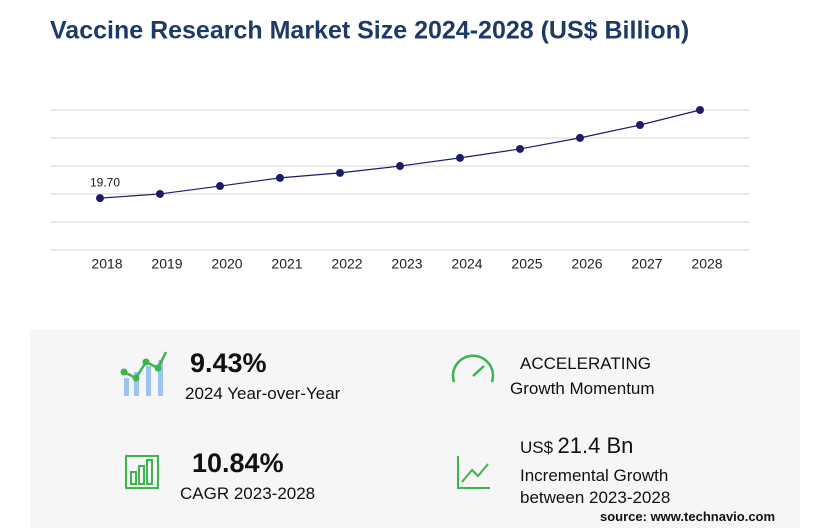 The image size is (816, 528). What do you see at coordinates (406, 264) in the screenshot?
I see `x-tick-label: 2023` at bounding box center [406, 264].